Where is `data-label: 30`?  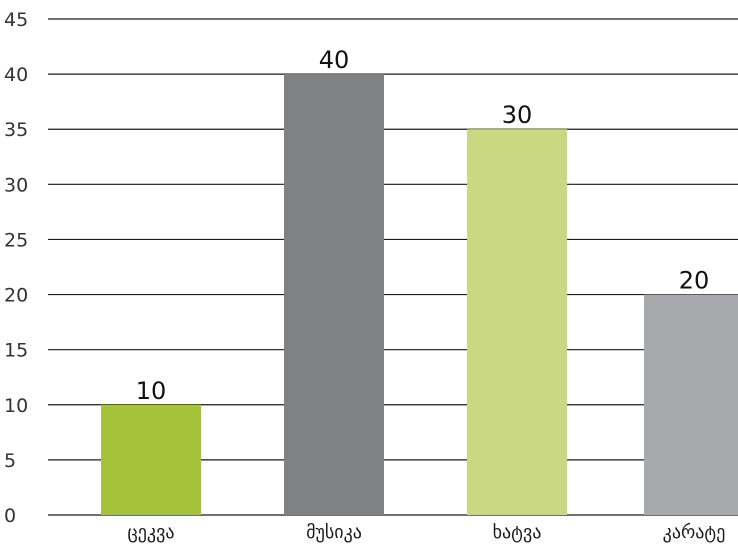 data-label: 30 is located at coordinates (517, 115).